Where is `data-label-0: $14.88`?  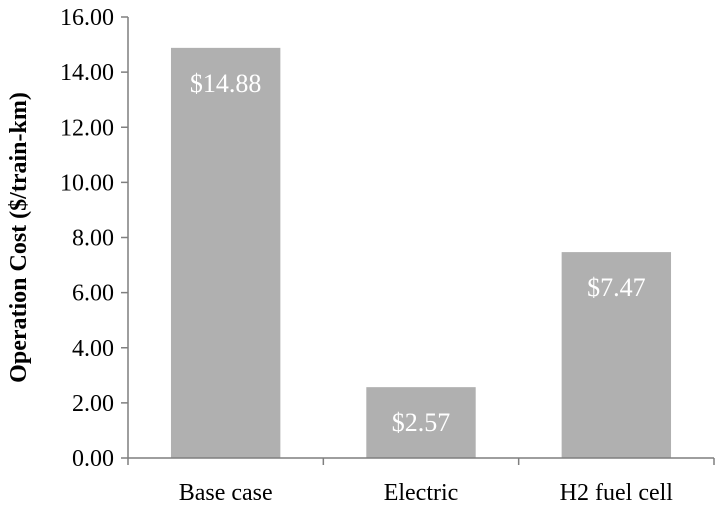
data-label-0: $14.88 is located at coordinates (226, 83).